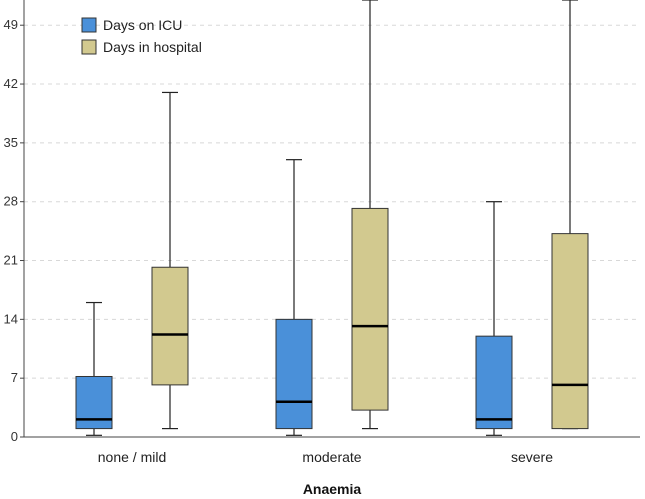 This screenshot has width=645, height=499. Describe the element at coordinates (11, 142) in the screenshot. I see `y-tick-label: 35` at that location.